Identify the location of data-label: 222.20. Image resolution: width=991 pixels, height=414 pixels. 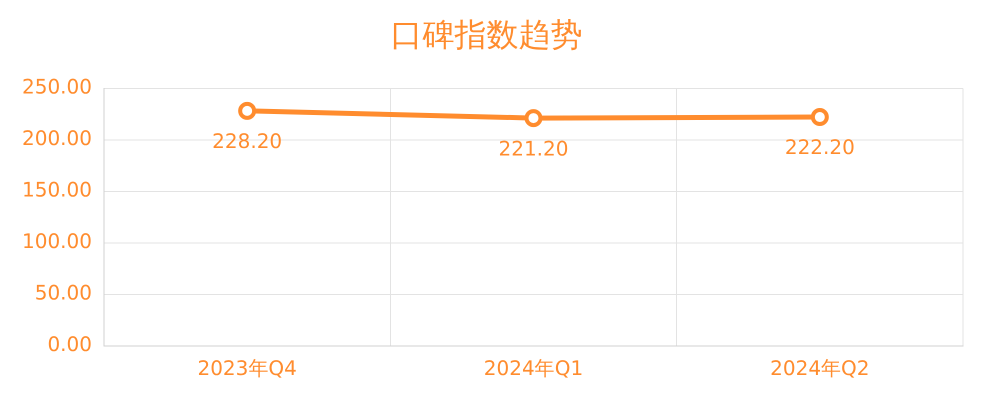
(819, 147).